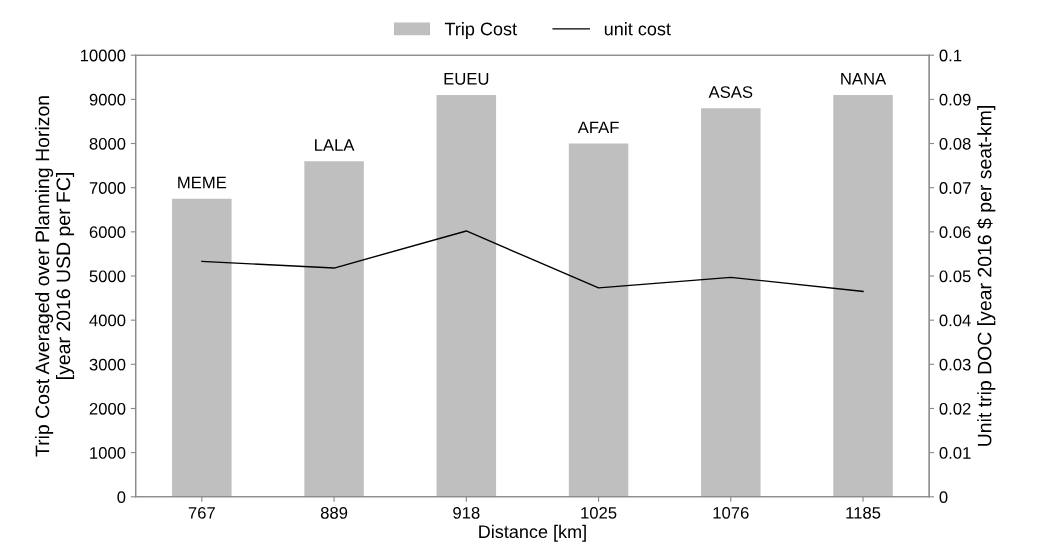 Image resolution: width=1044 pixels, height=552 pixels. Describe the element at coordinates (532, 533) in the screenshot. I see `x-axis-title: Distance [km]` at that location.